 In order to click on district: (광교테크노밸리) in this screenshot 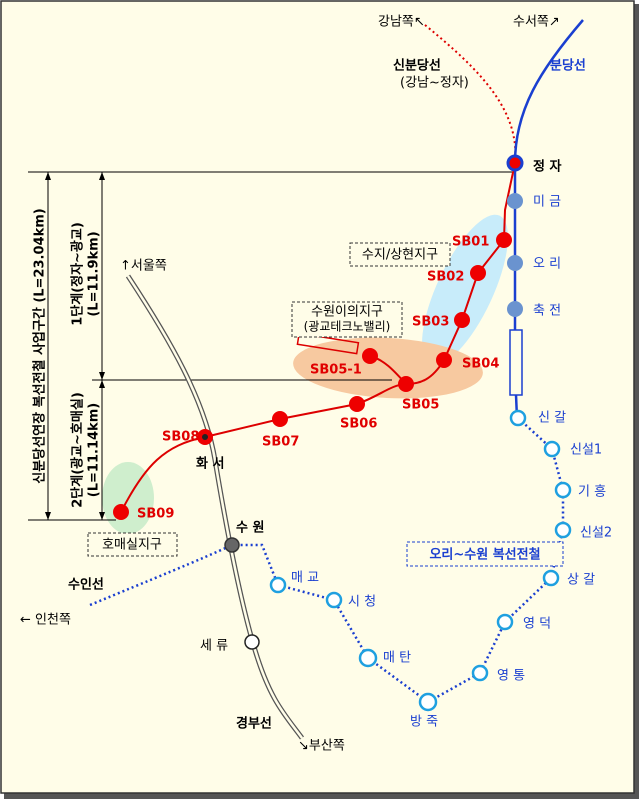, I will do `click(347, 327)`.